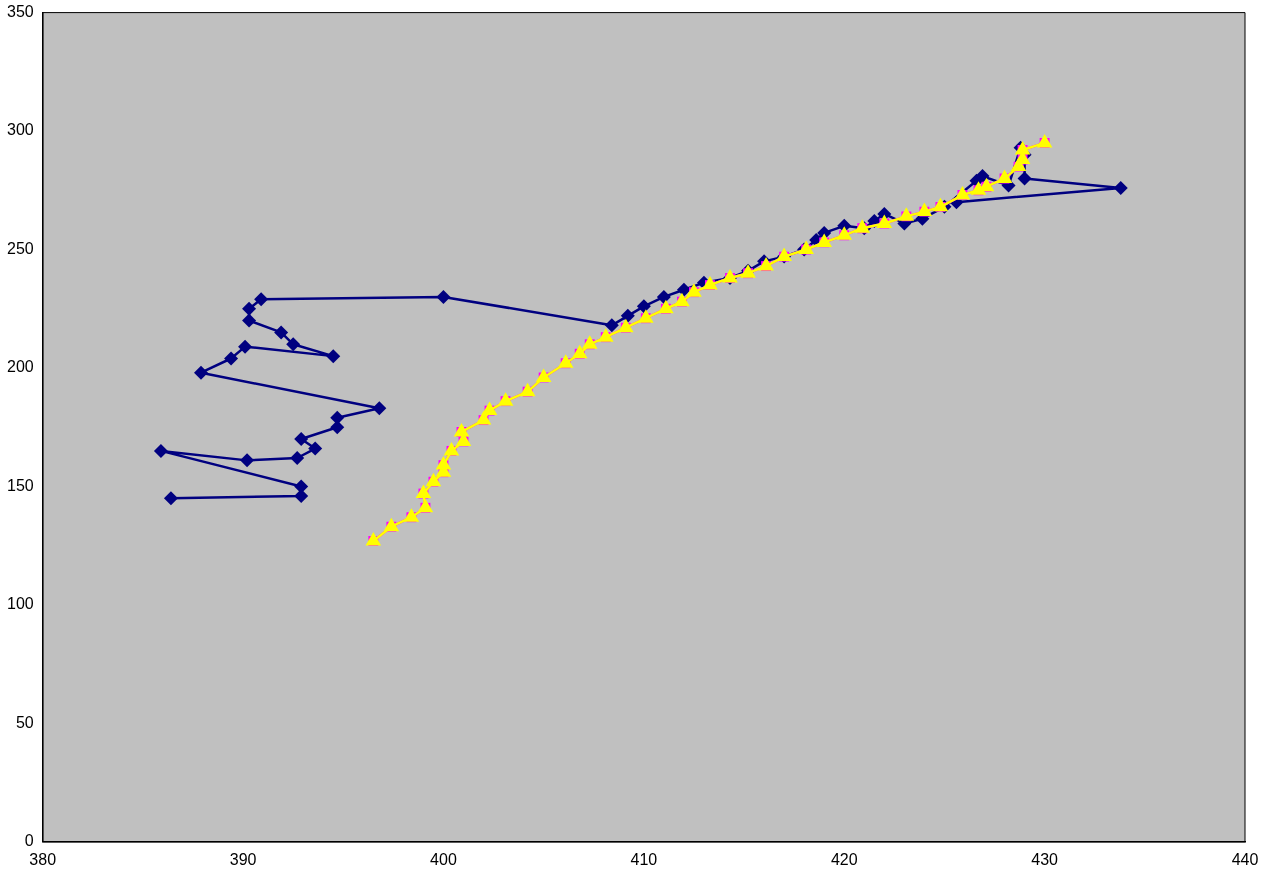 This screenshot has width=1275, height=877. What do you see at coordinates (29, 841) in the screenshot?
I see `y-tick-label: 0` at bounding box center [29, 841].